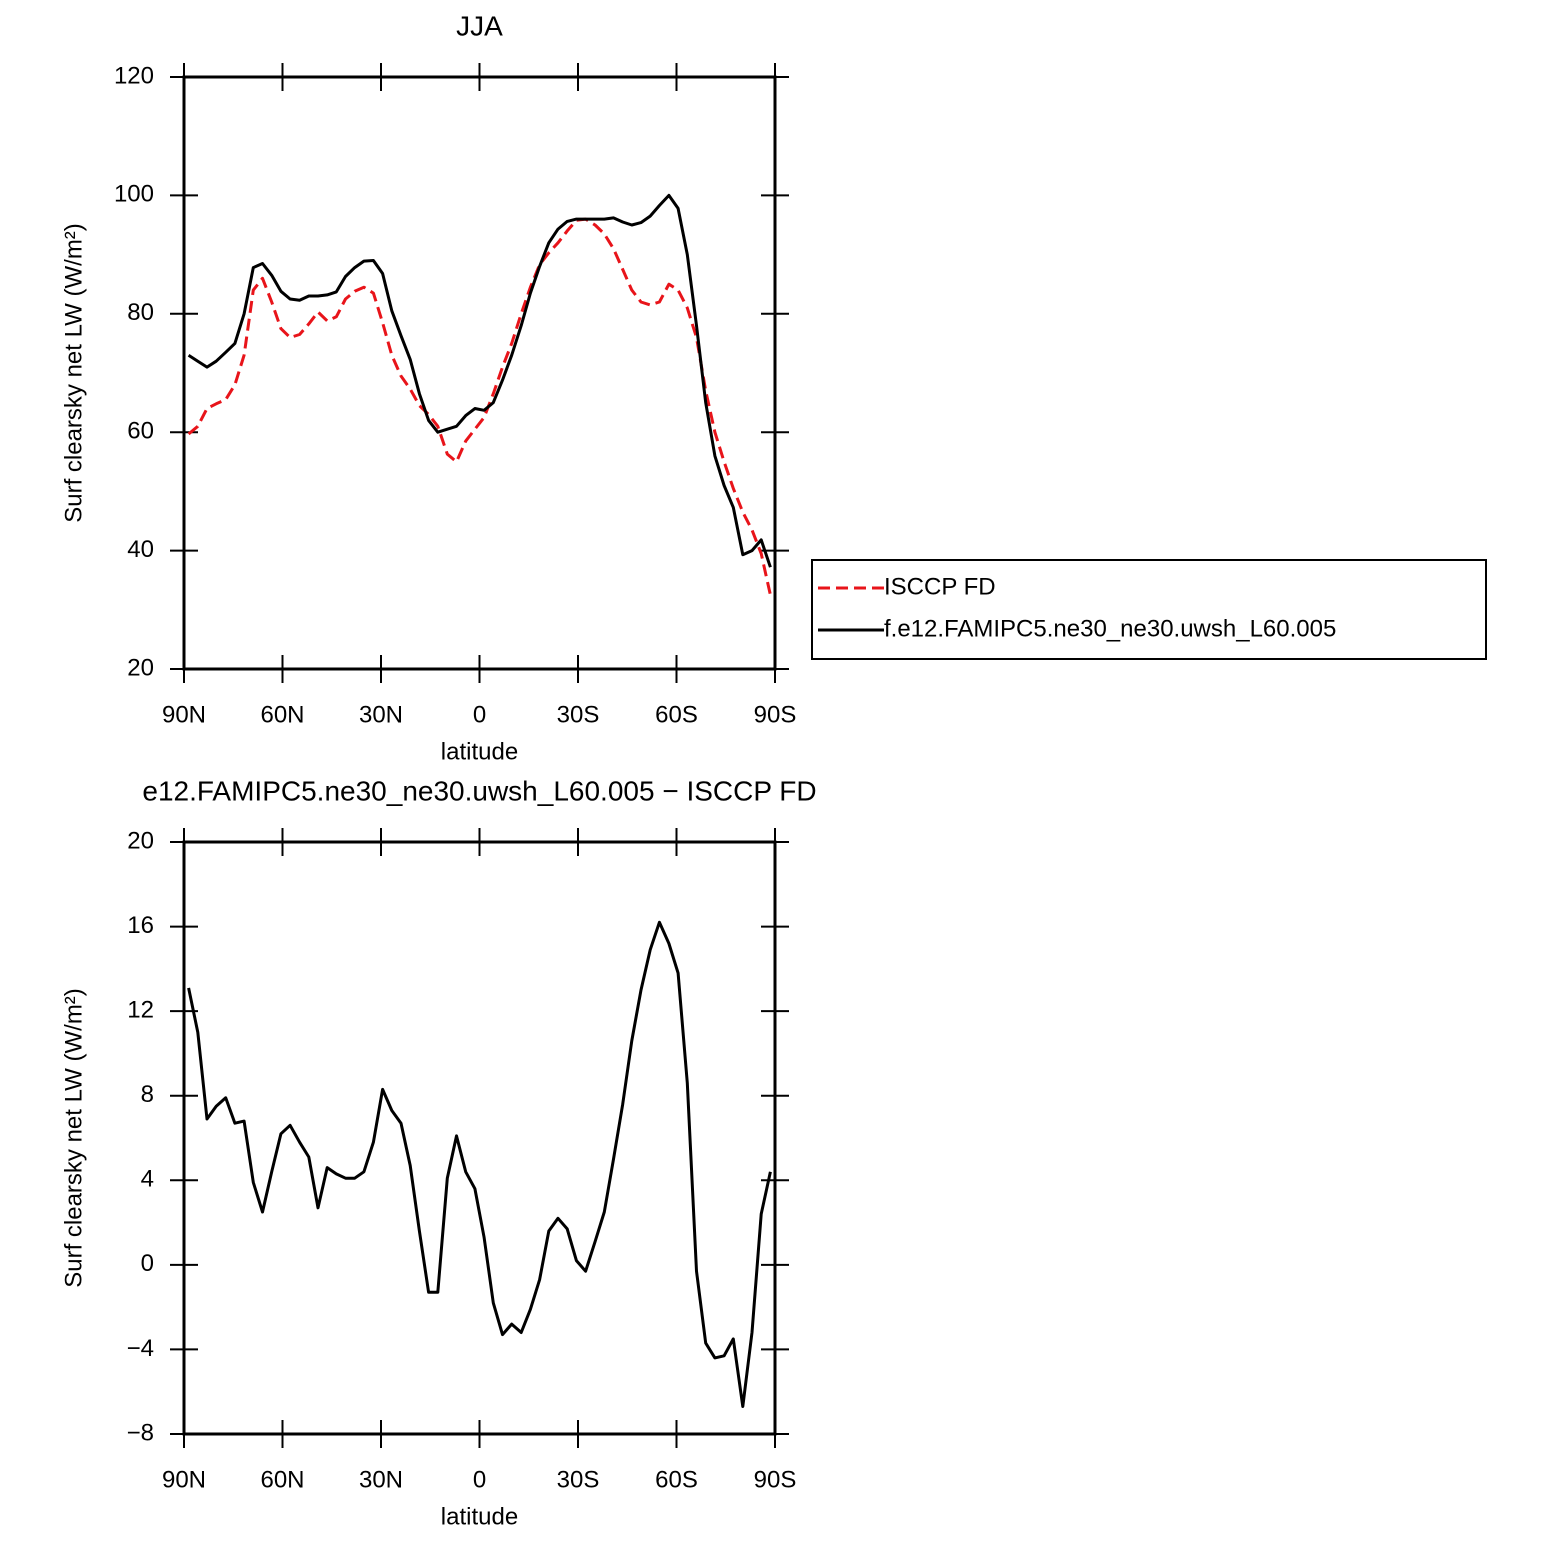  What do you see at coordinates (1110, 628) in the screenshot?
I see `legend-label: f.e12.FAMIPC5.ne30_ne30.uwsh_L60.005` at bounding box center [1110, 628].